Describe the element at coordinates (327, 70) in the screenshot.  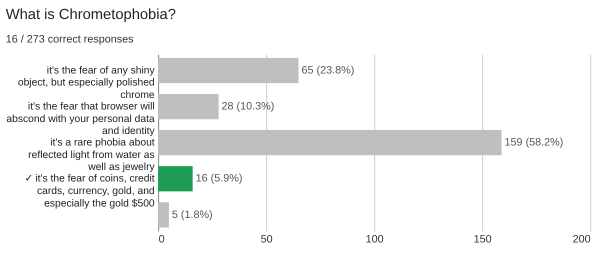
I see `data-label: 65 (23.8%)` at that location.